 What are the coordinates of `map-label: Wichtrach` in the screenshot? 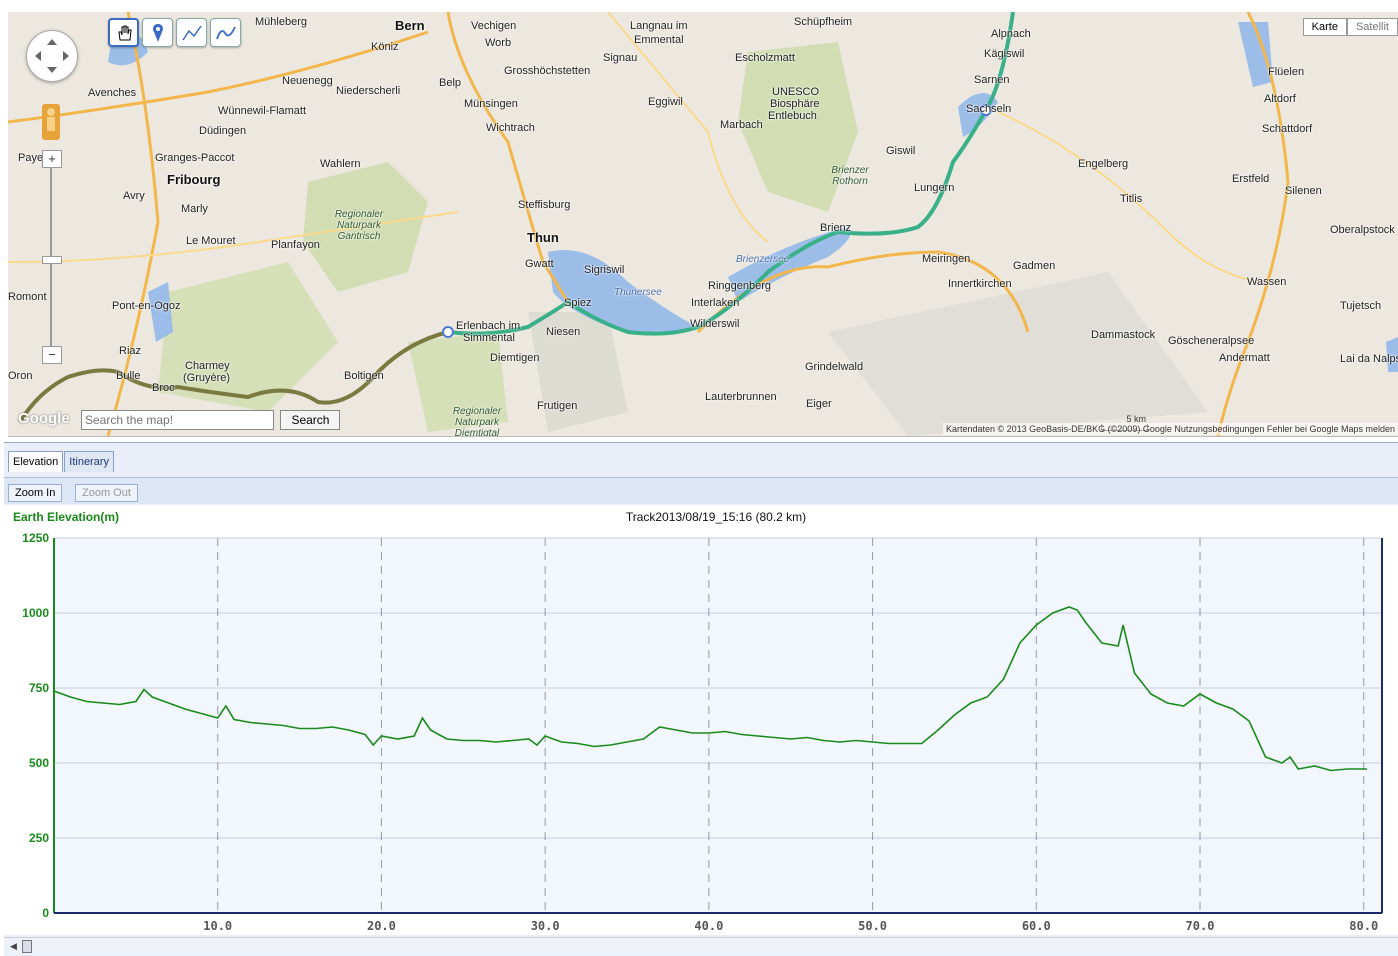 It's located at (510, 128).